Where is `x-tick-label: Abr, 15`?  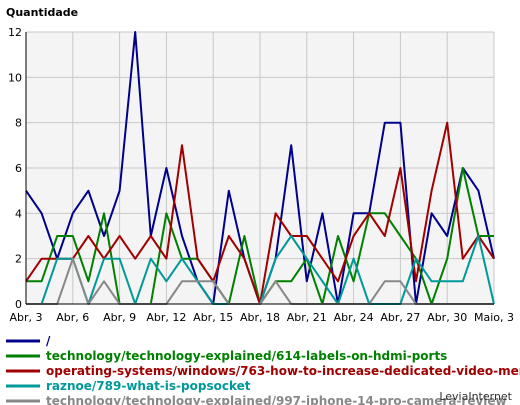
x-tick-label: Abr, 15 is located at coordinates (213, 317).